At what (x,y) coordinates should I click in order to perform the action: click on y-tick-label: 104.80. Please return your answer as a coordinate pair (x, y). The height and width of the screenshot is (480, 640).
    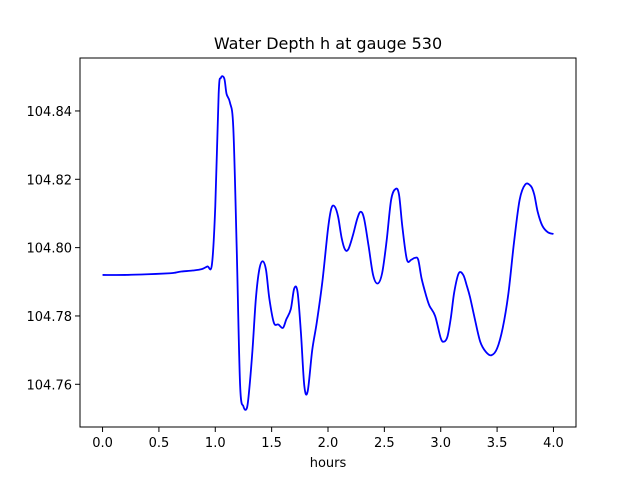
    Looking at the image, I should click on (50, 249).